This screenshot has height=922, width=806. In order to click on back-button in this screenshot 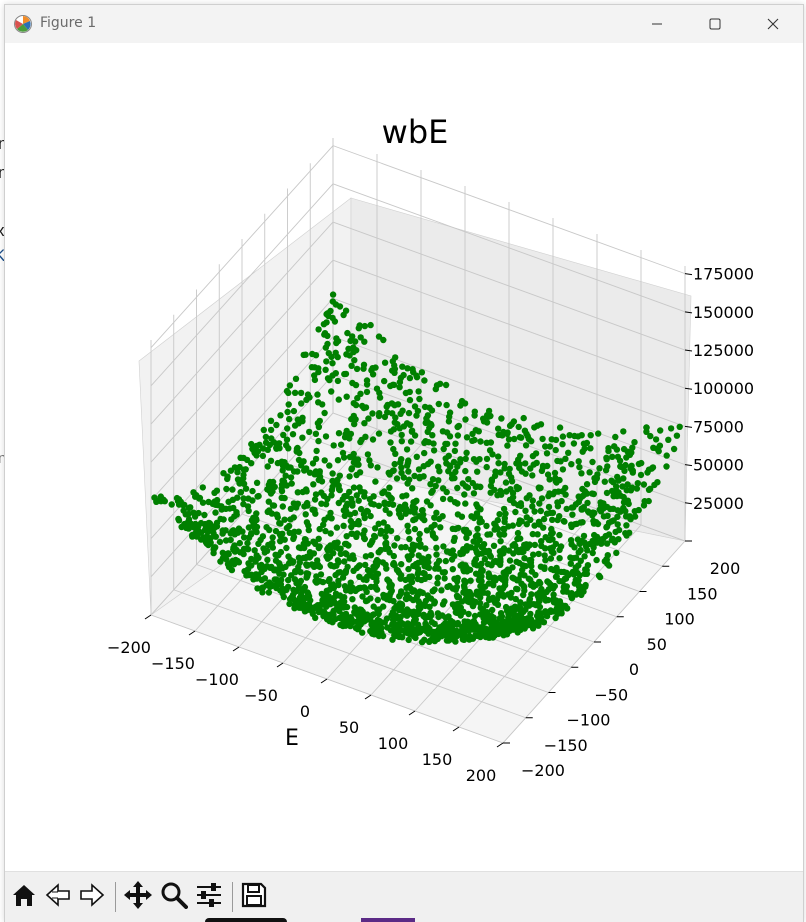, I will do `click(58, 897)`.